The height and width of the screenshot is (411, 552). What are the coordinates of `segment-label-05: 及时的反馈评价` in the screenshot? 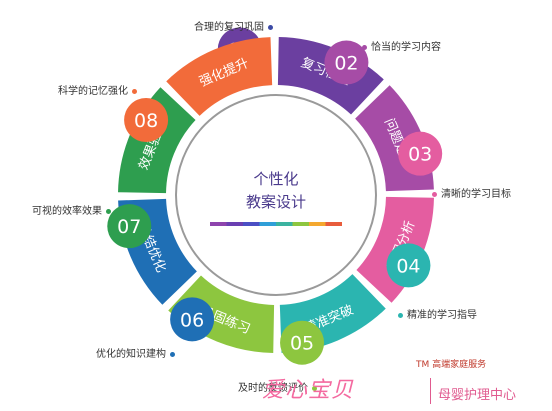 It's located at (279, 386).